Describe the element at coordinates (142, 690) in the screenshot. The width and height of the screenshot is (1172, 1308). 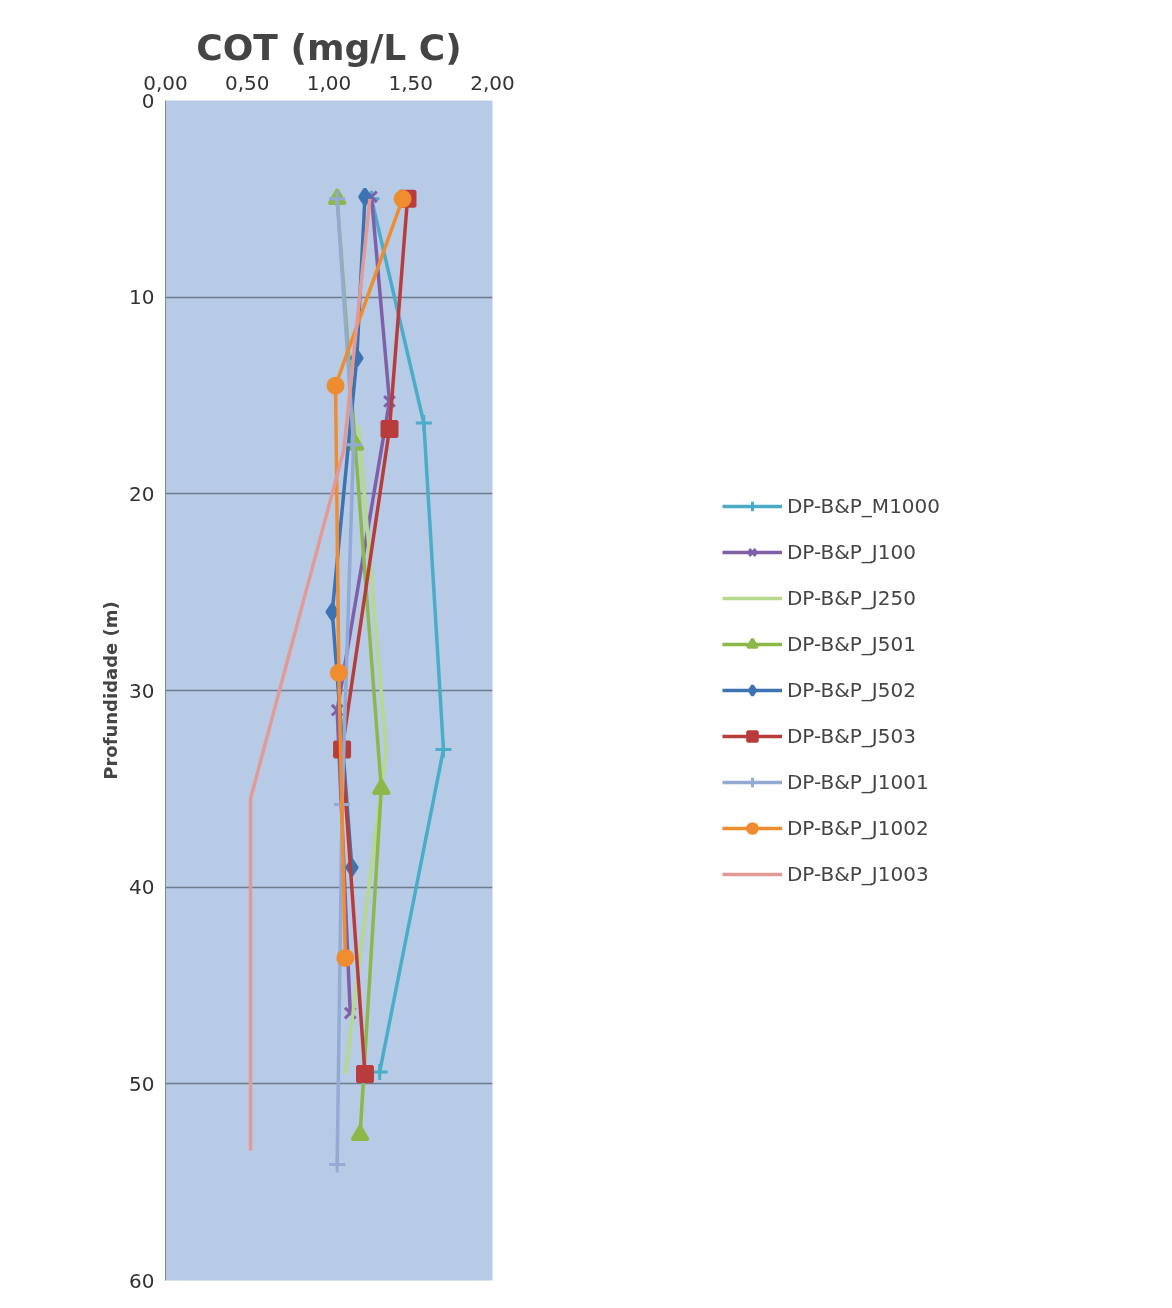
I see `y-tick-label: 30` at that location.